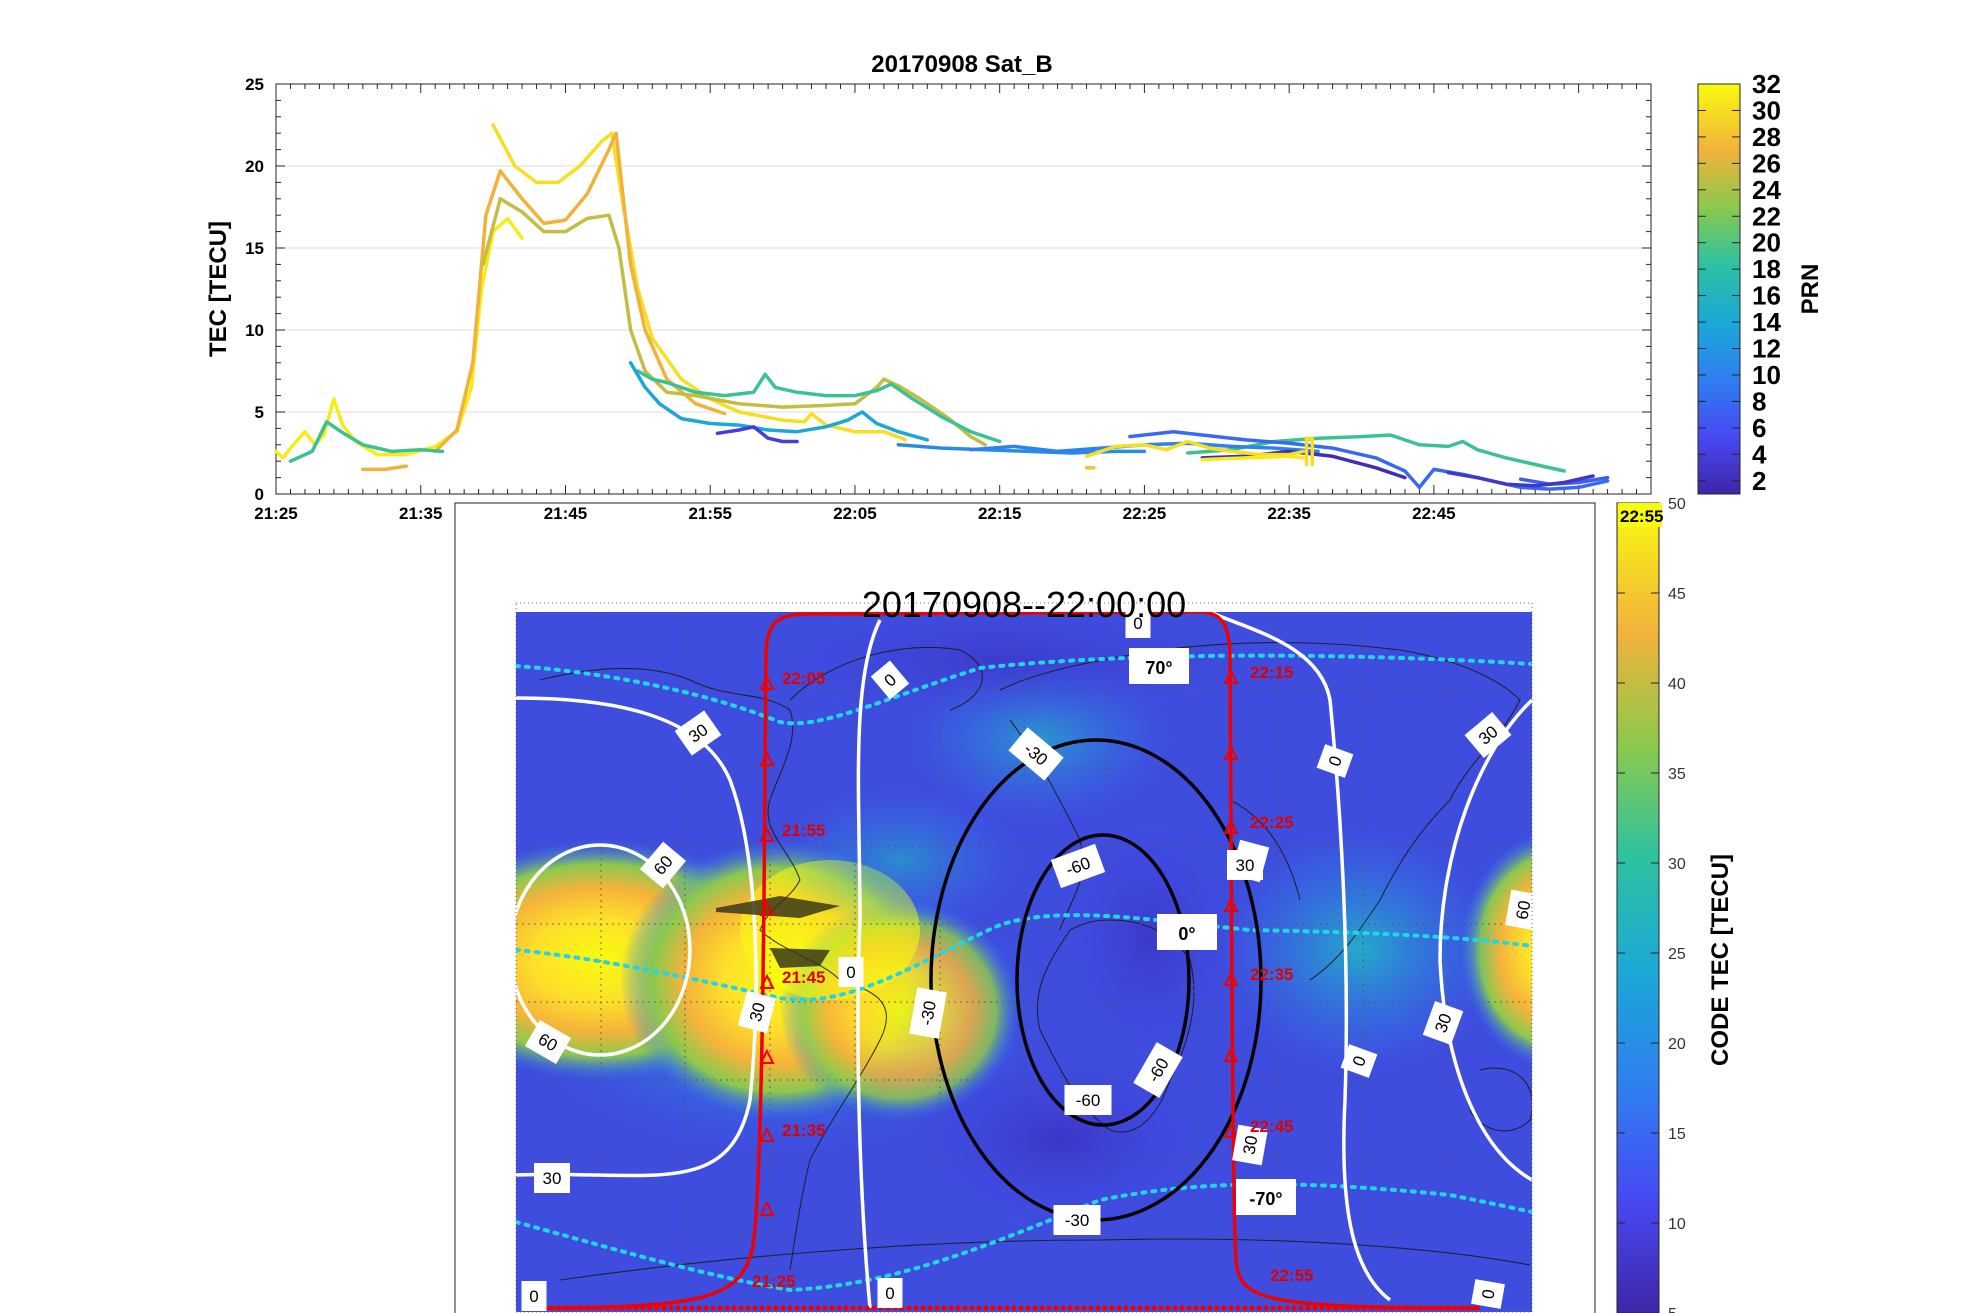 The image size is (1983, 1313). I want to click on x-tick-label: 21:45, so click(565, 513).